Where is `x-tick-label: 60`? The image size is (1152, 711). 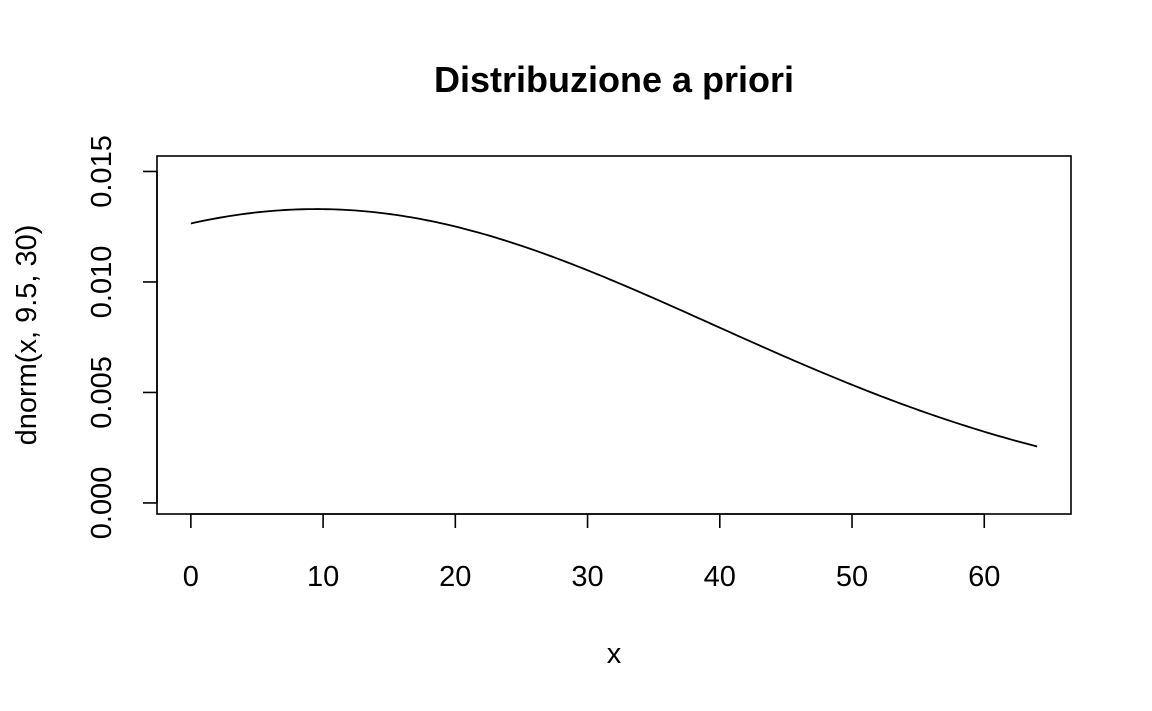 x-tick-label: 60 is located at coordinates (984, 577).